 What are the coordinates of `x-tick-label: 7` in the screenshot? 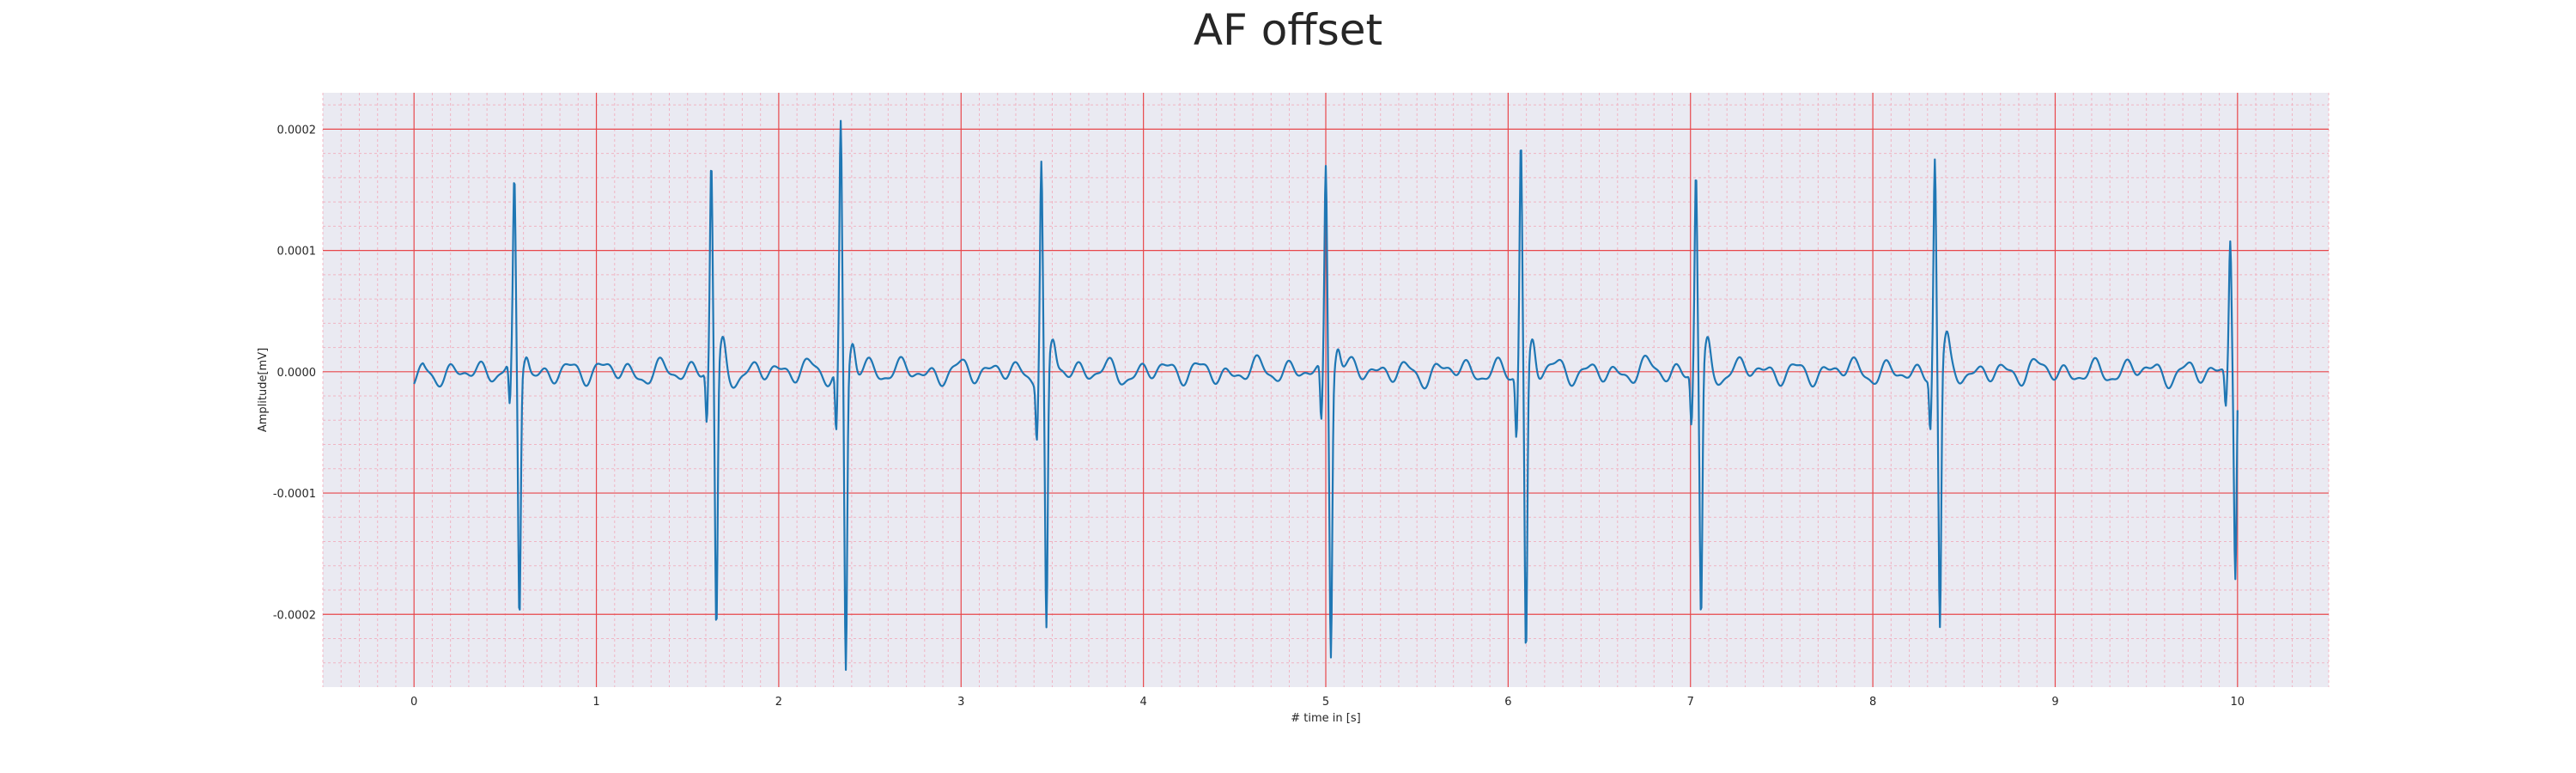 It's located at (1690, 702).